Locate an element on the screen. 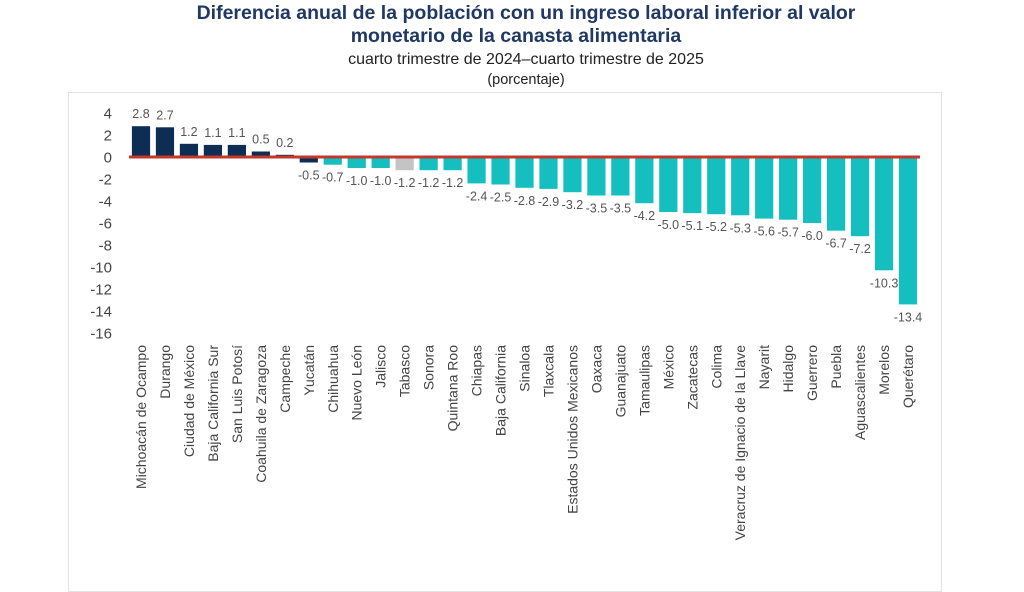  x-category-label: Coahuila de Zaragoza is located at coordinates (261, 414).